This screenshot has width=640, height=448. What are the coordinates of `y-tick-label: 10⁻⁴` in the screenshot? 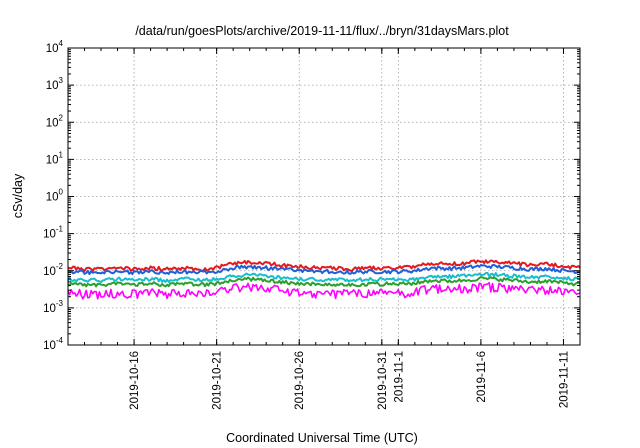 It's located at (53, 344).